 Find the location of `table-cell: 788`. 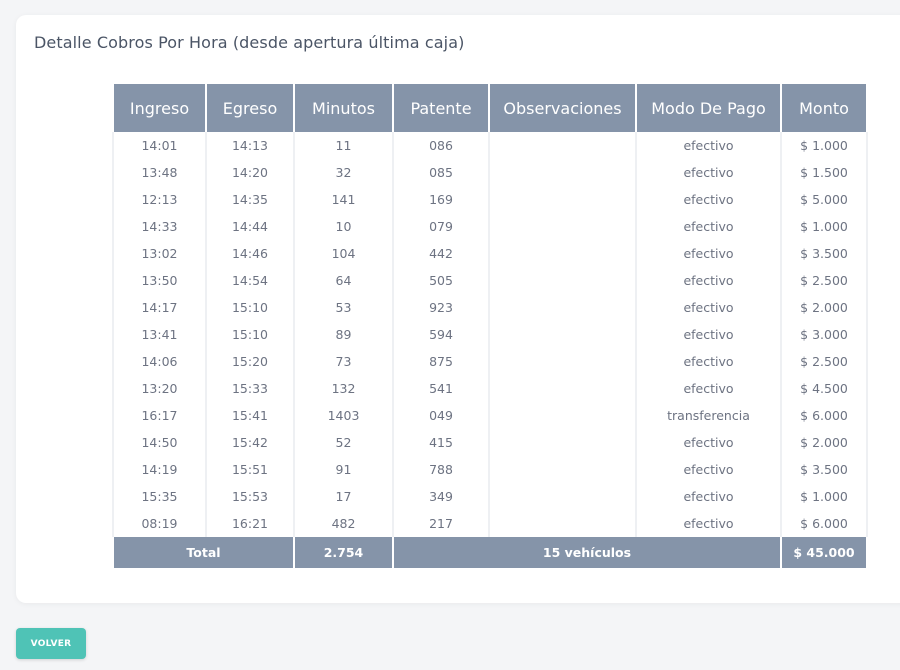

table-cell: 788 is located at coordinates (441, 469).